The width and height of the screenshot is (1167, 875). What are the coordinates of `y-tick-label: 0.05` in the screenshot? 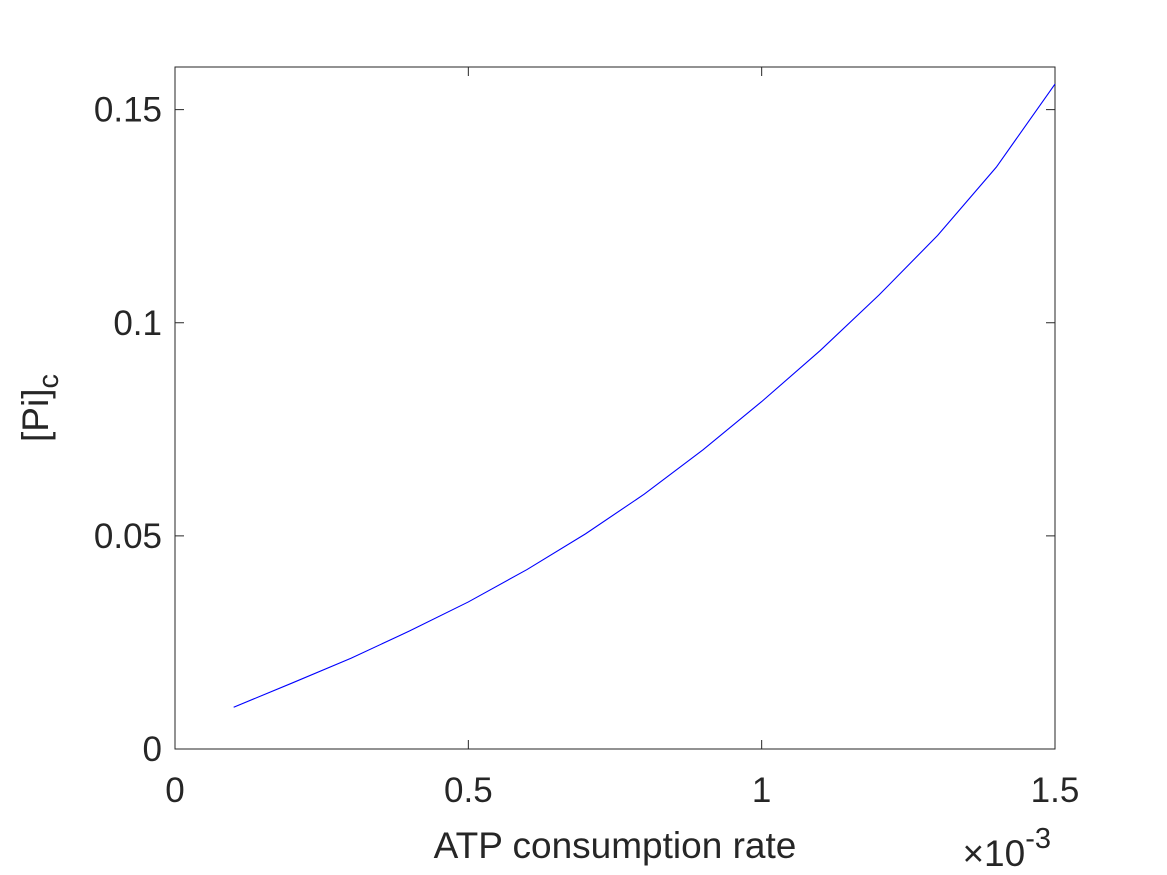 It's located at (128, 536).